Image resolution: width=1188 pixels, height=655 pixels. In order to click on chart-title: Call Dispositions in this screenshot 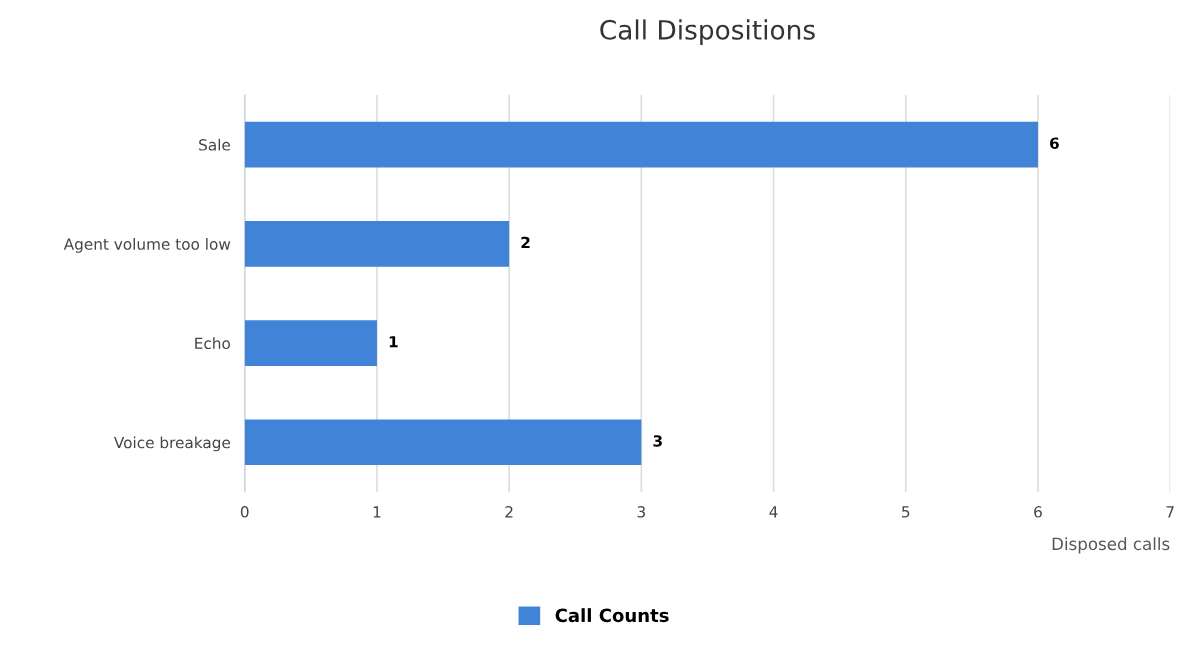, I will do `click(707, 32)`.